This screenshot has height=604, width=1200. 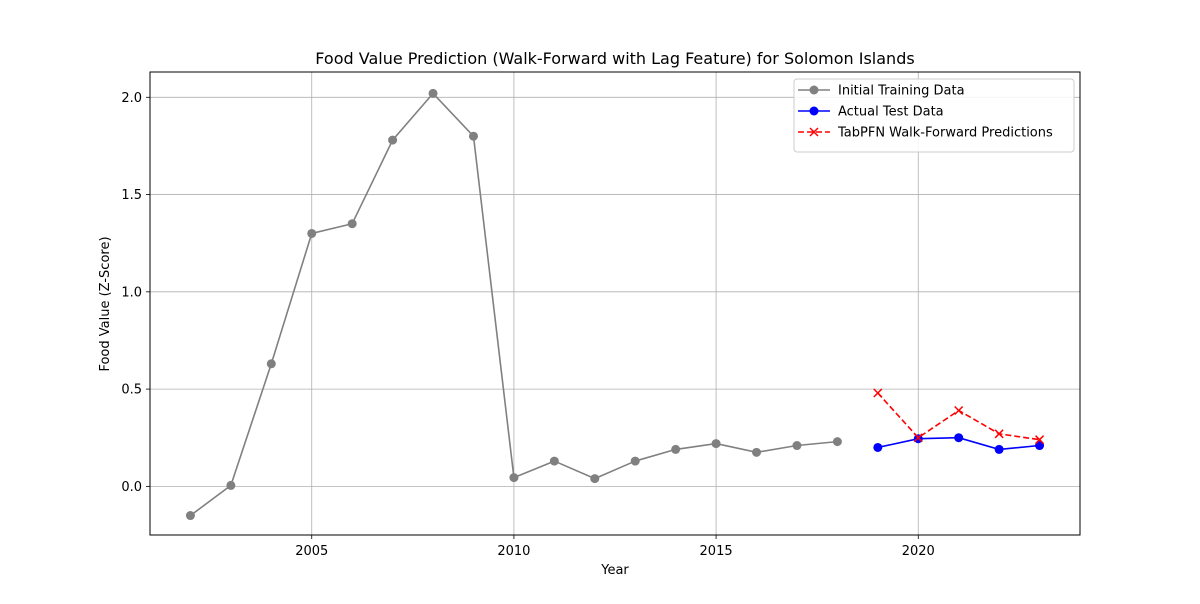 What do you see at coordinates (918, 551) in the screenshot?
I see `x-tick-label: 2020` at bounding box center [918, 551].